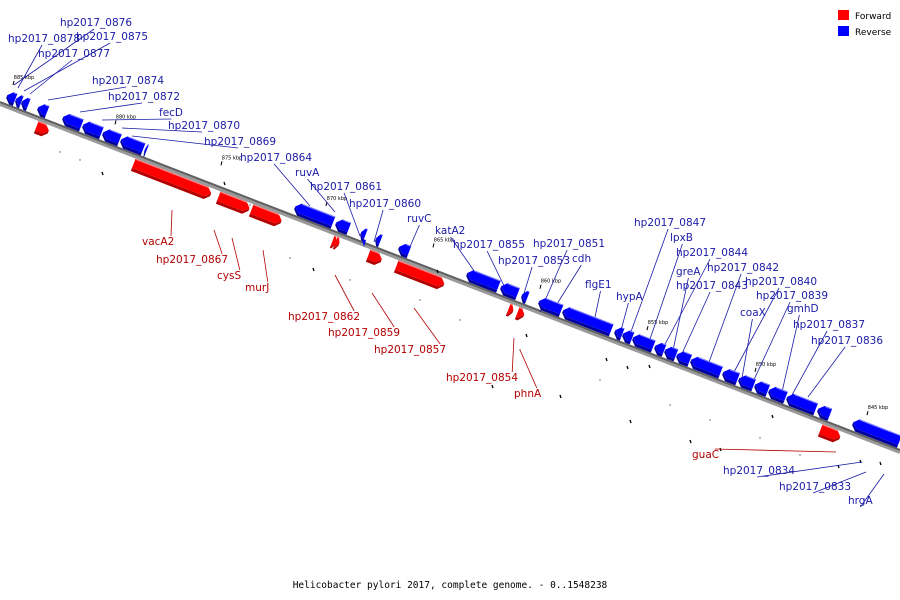 The height and width of the screenshot is (600, 900). What do you see at coordinates (878, 408) in the screenshot?
I see `tick-label: 845 kbp` at bounding box center [878, 408].